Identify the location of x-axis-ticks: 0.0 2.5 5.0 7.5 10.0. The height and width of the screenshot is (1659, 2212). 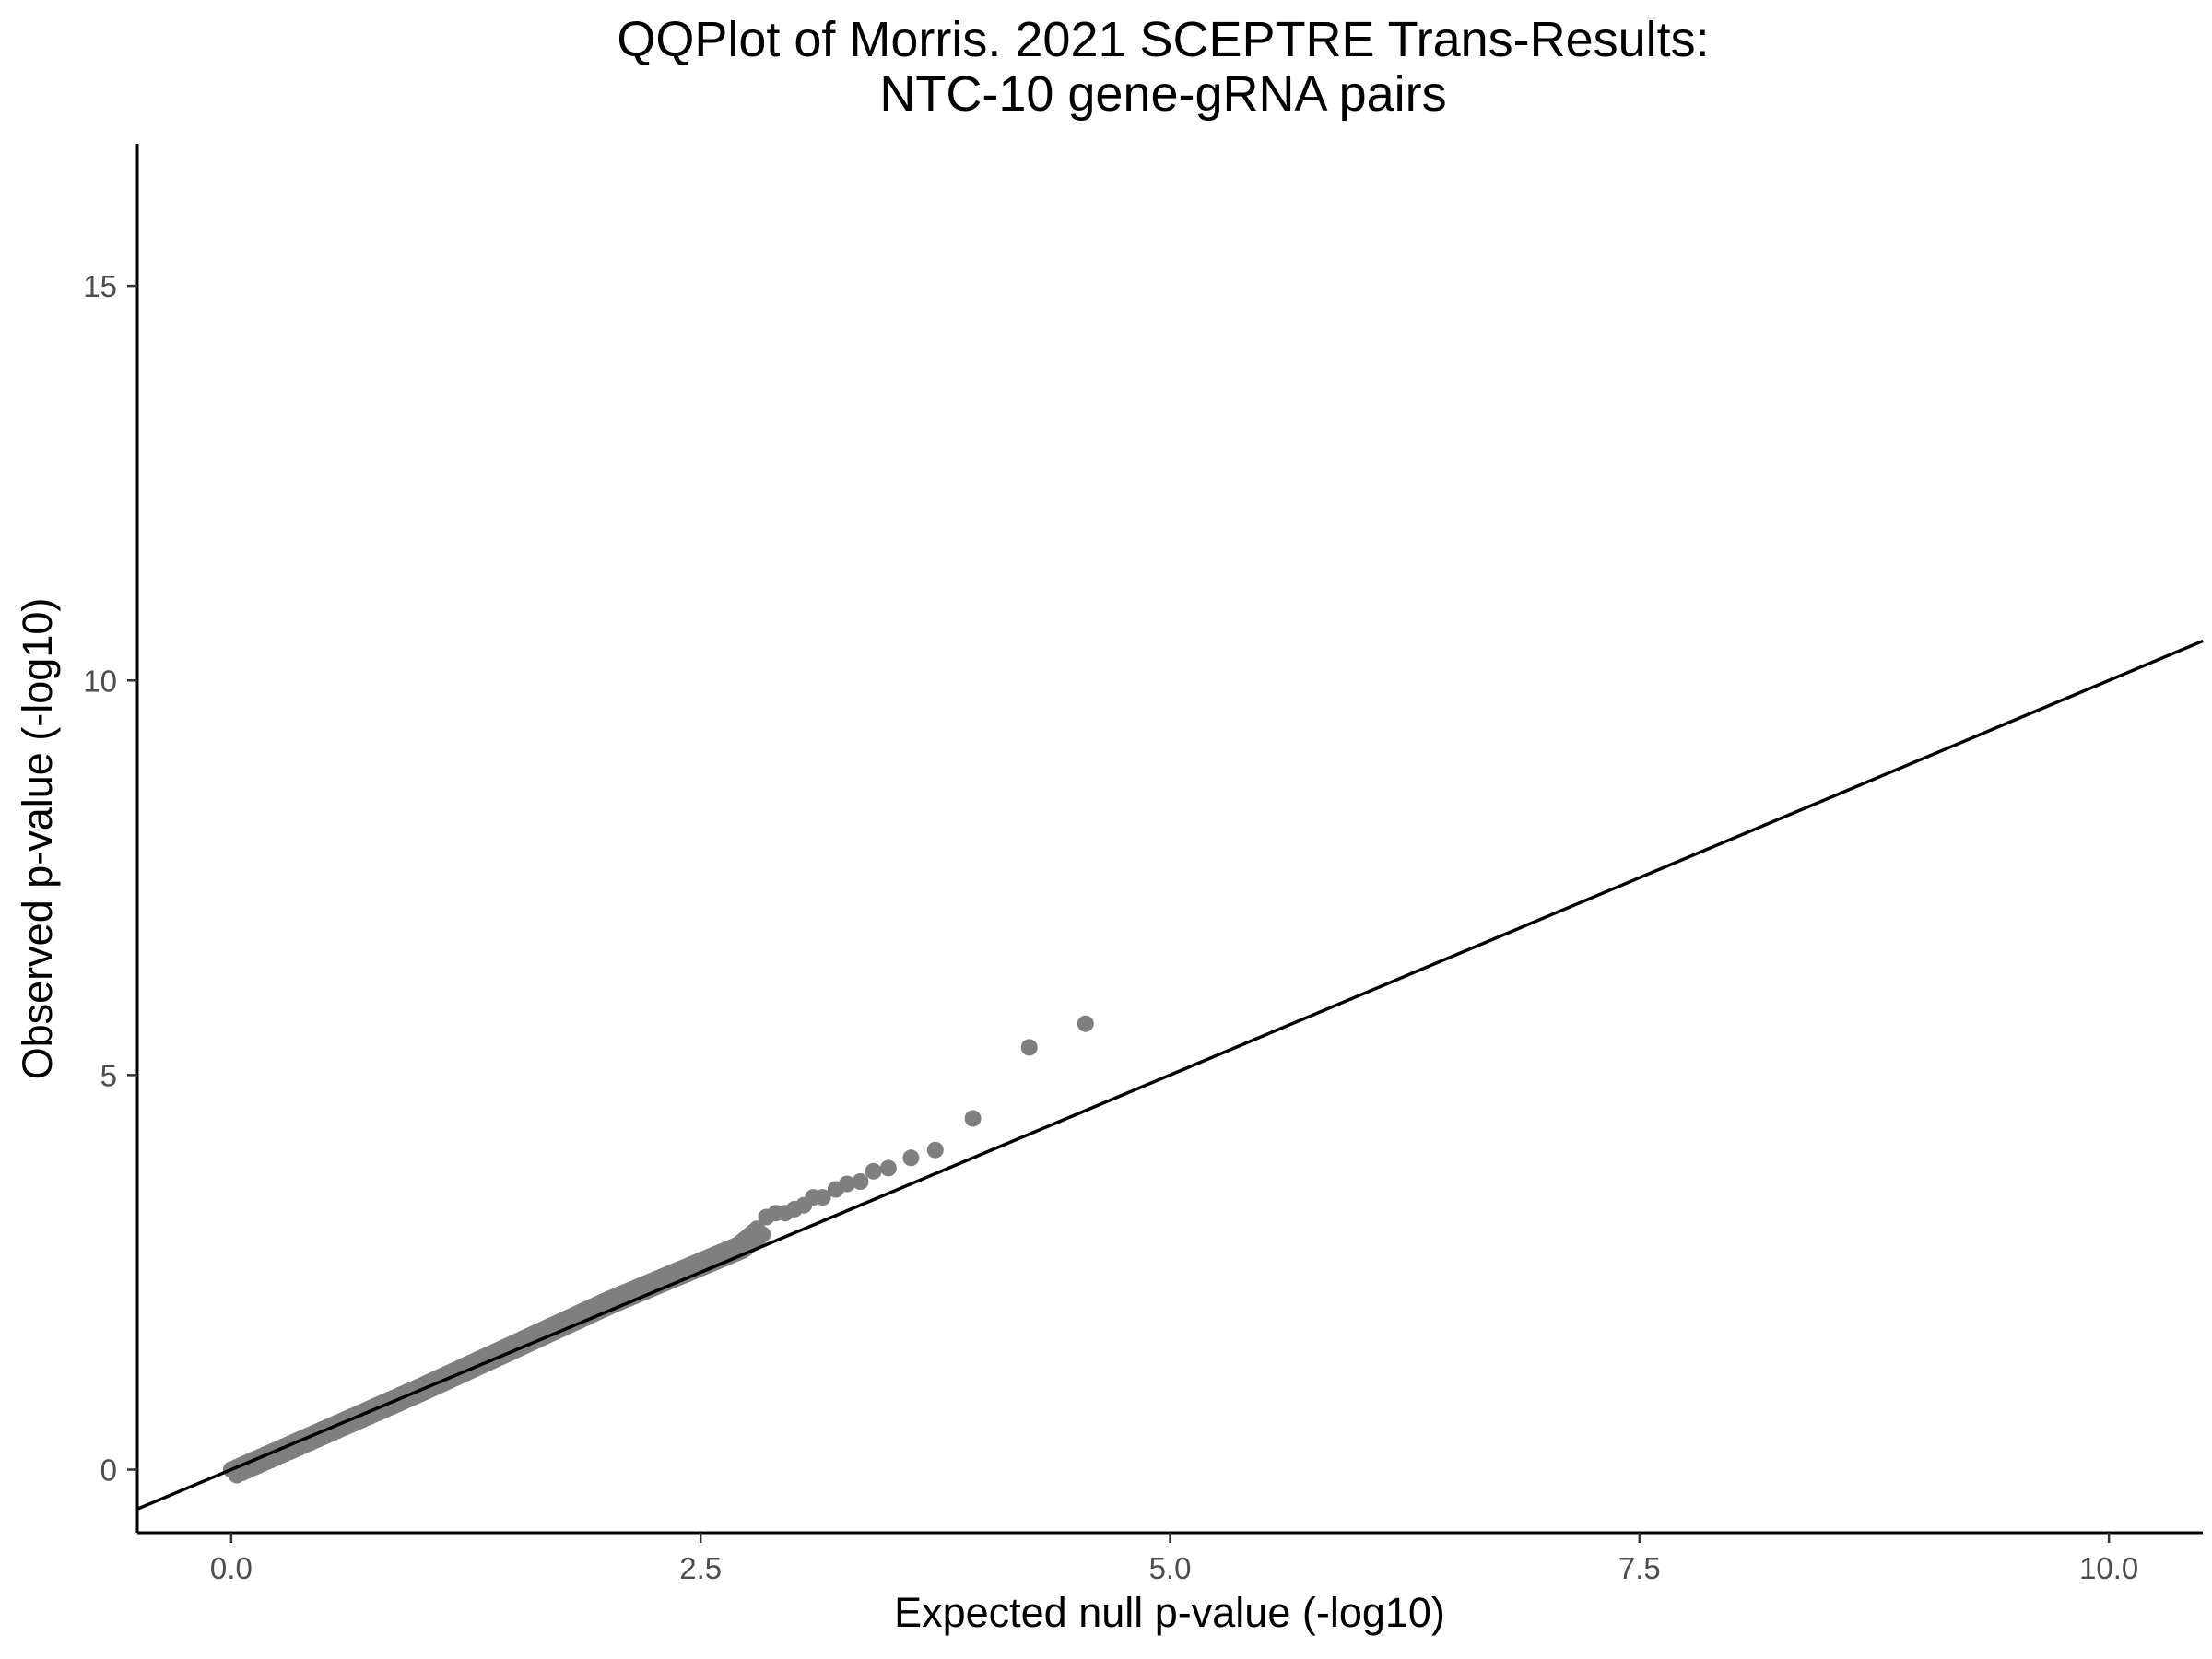
(1174, 1559).